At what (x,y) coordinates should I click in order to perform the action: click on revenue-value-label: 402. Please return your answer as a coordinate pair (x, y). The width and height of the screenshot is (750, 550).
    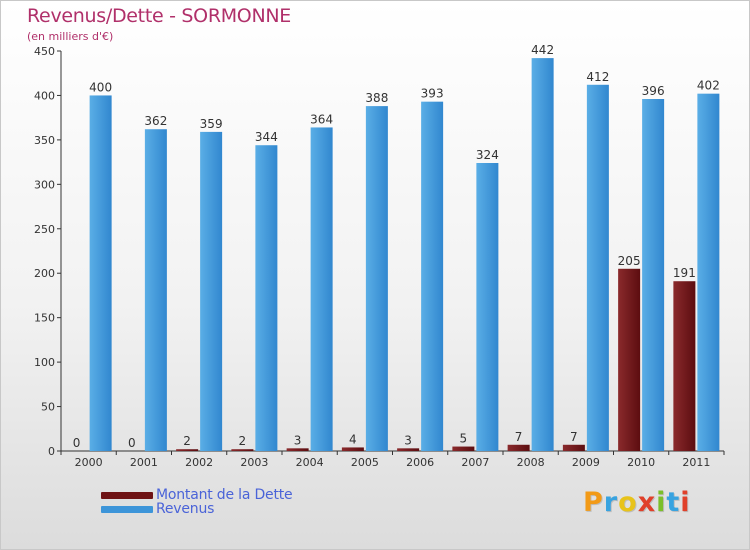
    Looking at the image, I should click on (708, 86).